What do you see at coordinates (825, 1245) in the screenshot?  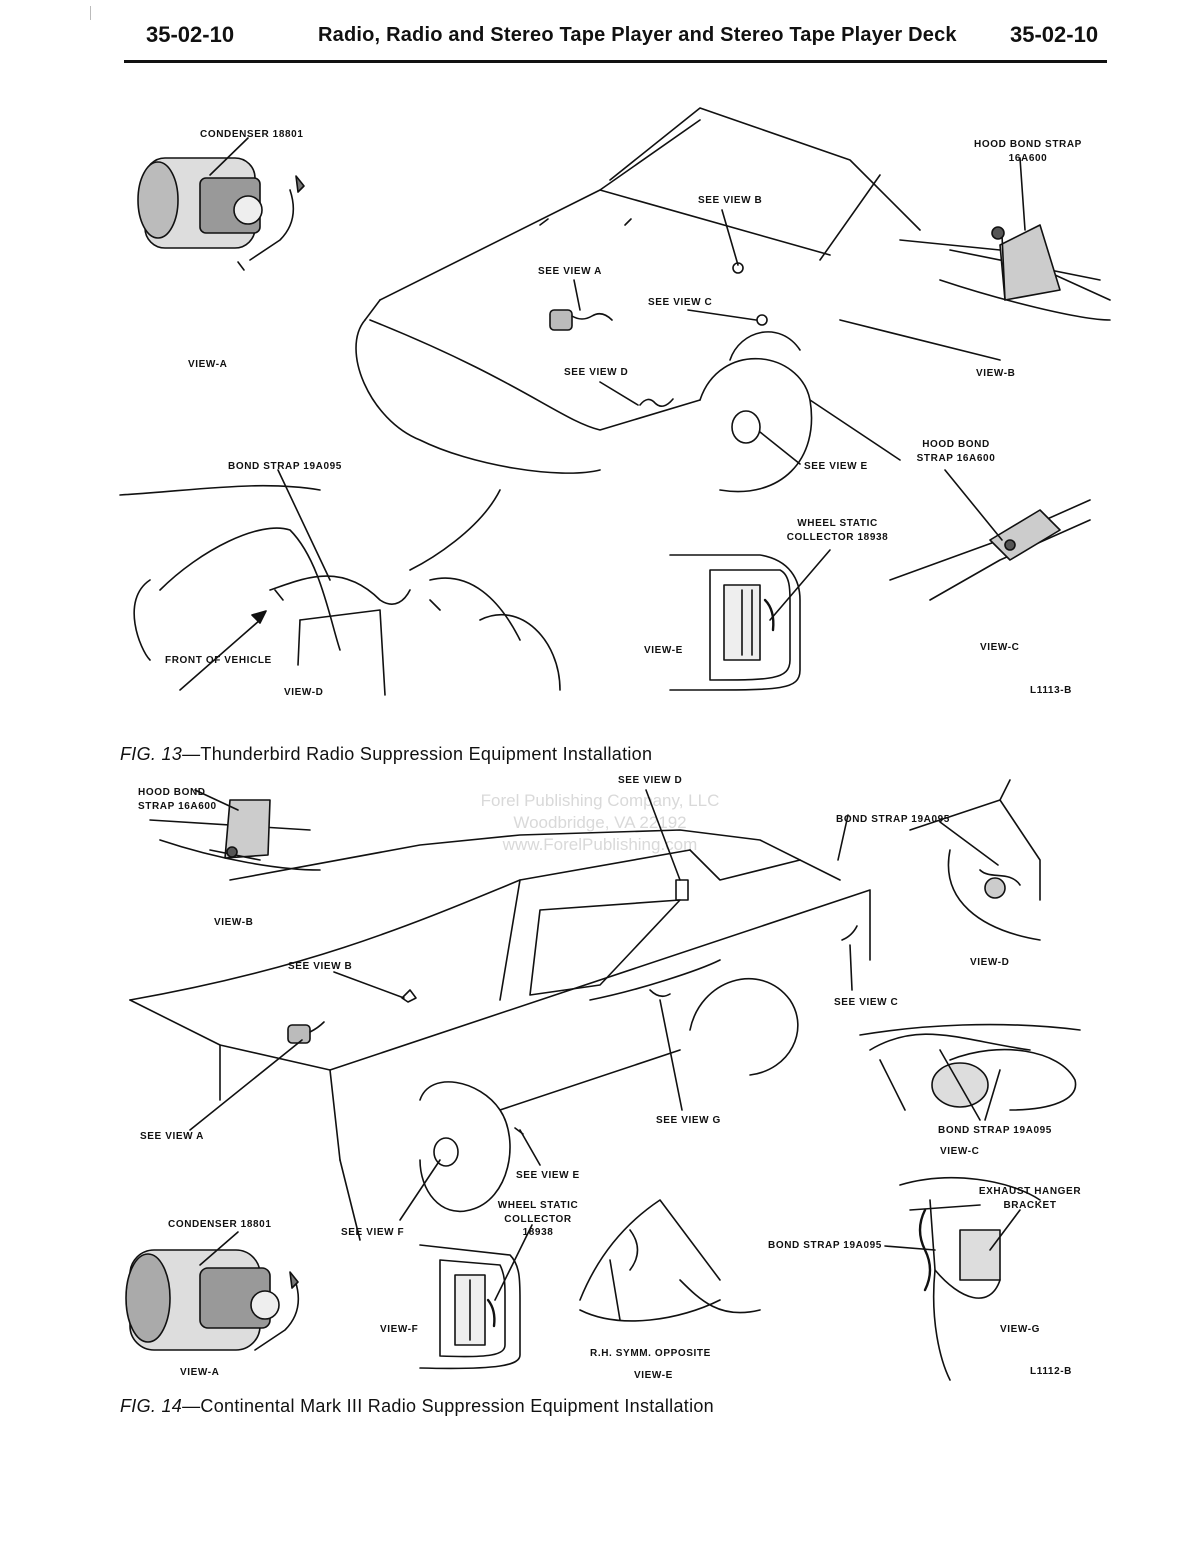 I see `label-bond-strap-g: BOND STRAP 19A095` at bounding box center [825, 1245].